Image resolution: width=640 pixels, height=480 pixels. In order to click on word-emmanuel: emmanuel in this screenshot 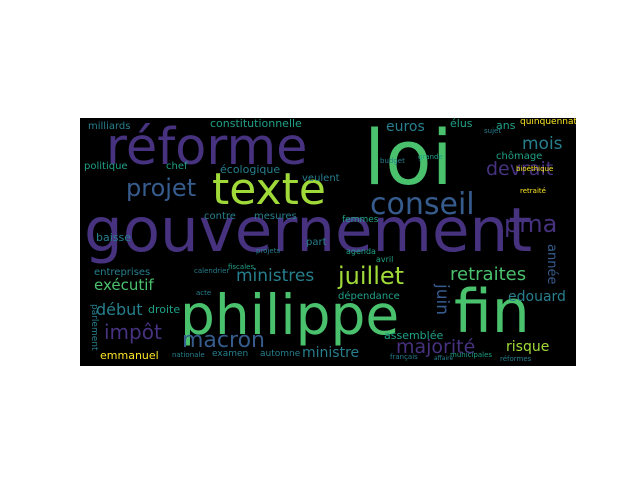, I will do `click(129, 355)`.